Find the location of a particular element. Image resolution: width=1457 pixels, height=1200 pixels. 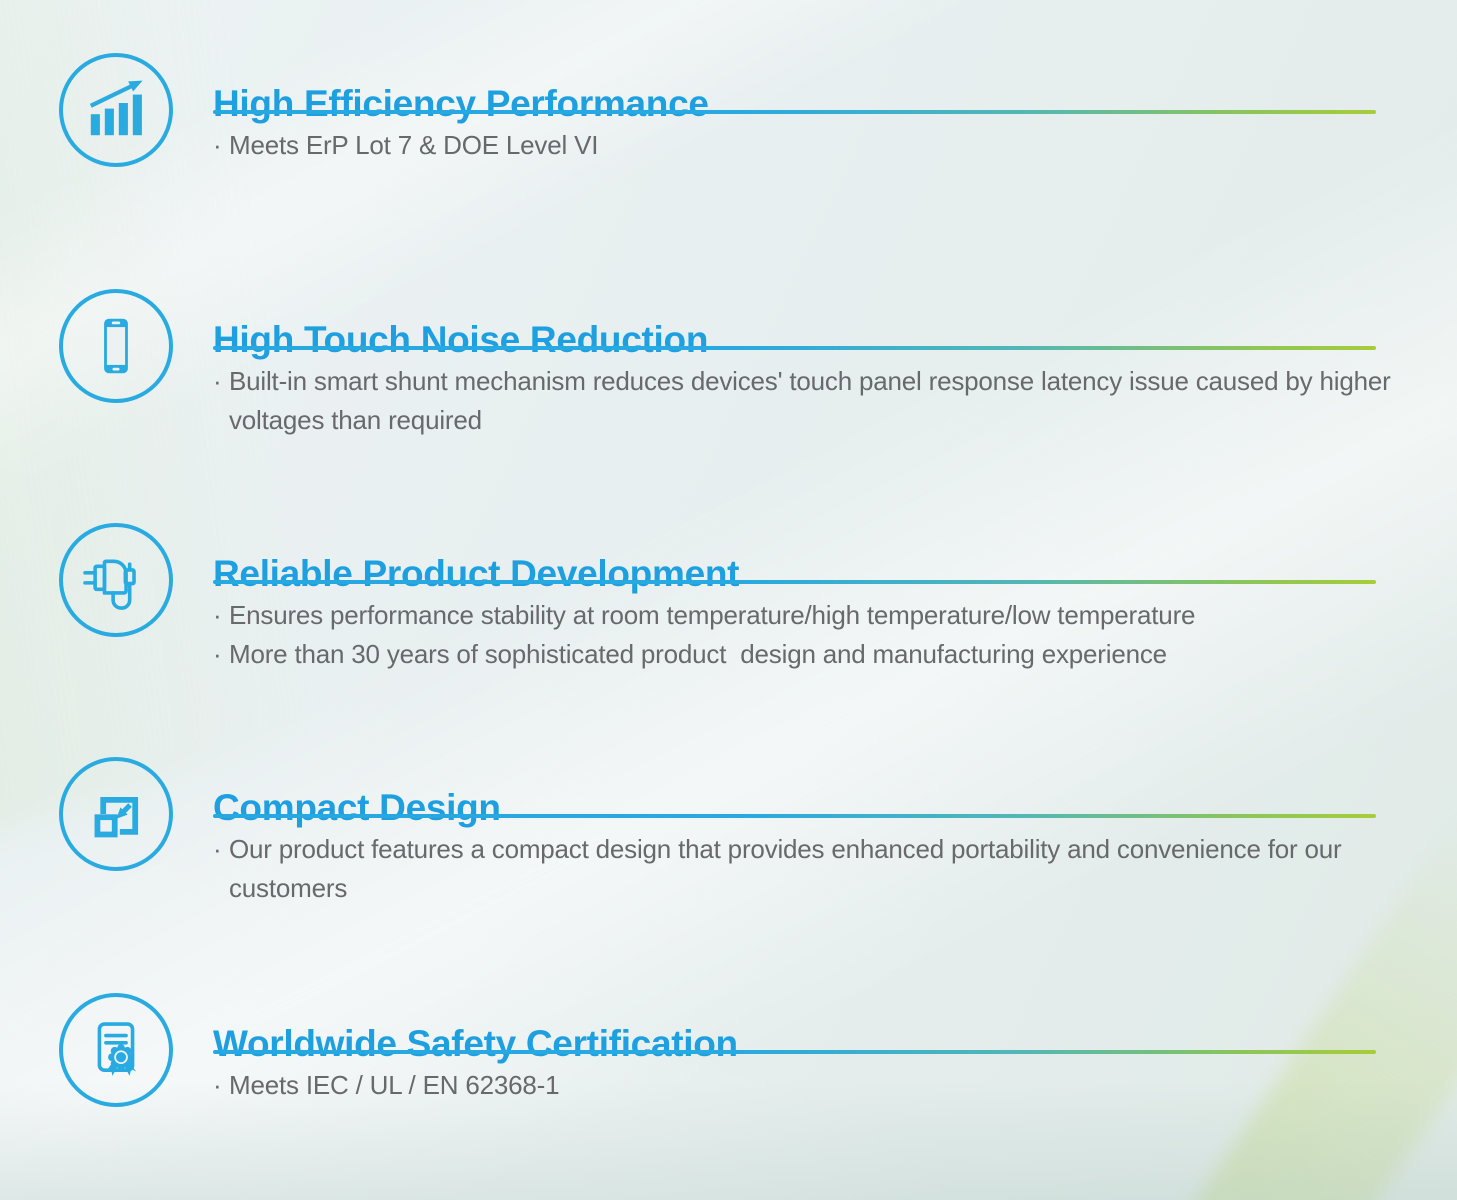

bar-chart-growth-icon is located at coordinates (116, 108).